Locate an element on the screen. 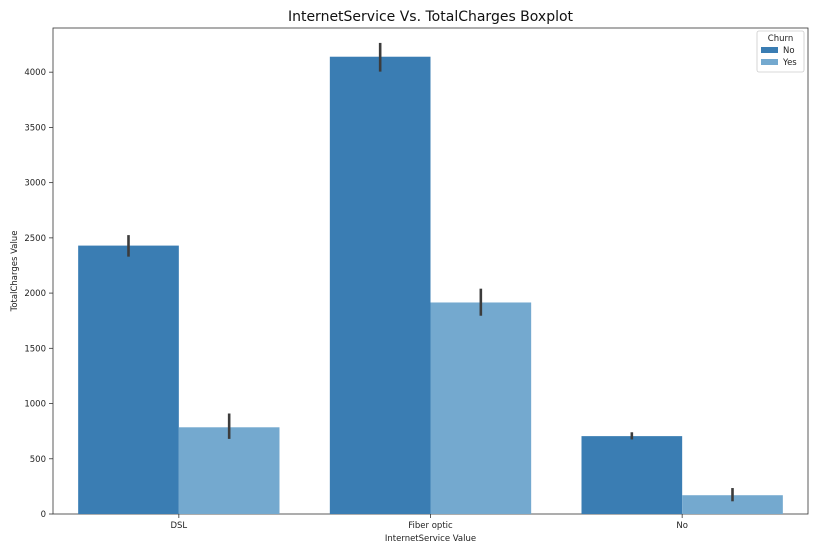 The width and height of the screenshot is (823, 549). legend-swatch-yes is located at coordinates (769, 62).